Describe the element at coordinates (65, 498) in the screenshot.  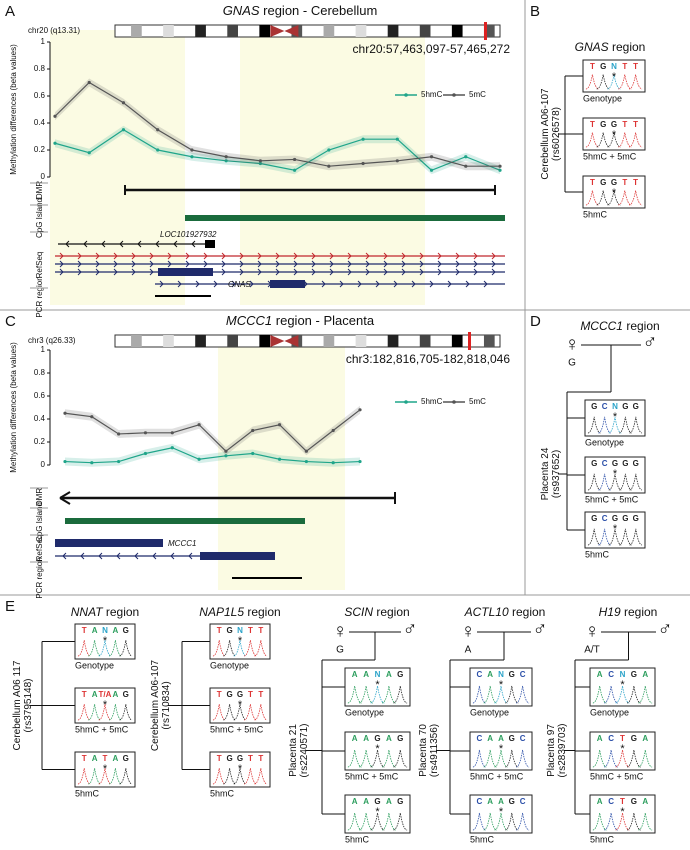
I see `arrow-head` at that location.